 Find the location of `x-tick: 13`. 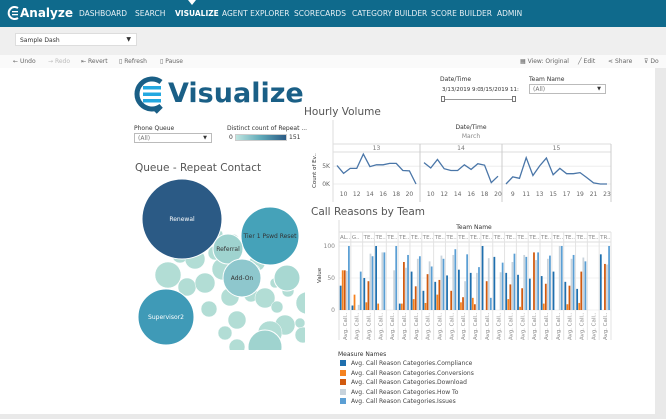

x-tick: 13 is located at coordinates (540, 194).